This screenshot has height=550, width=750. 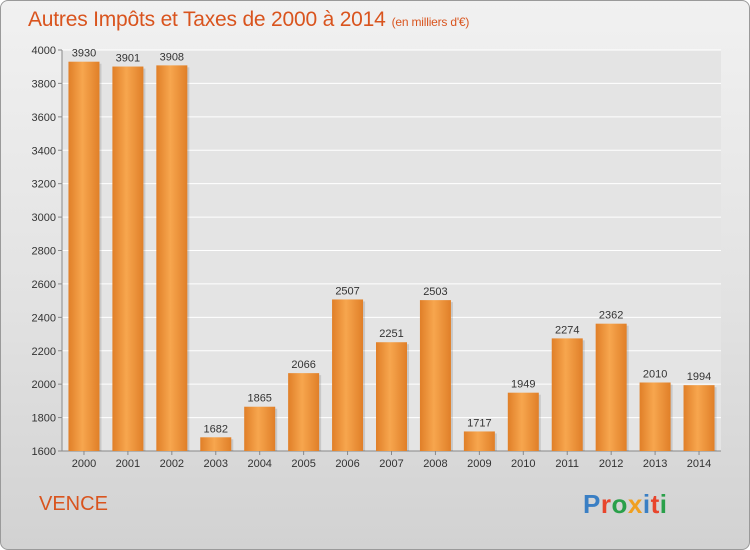 What do you see at coordinates (128, 464) in the screenshot?
I see `x-tick-label: 2001` at bounding box center [128, 464].